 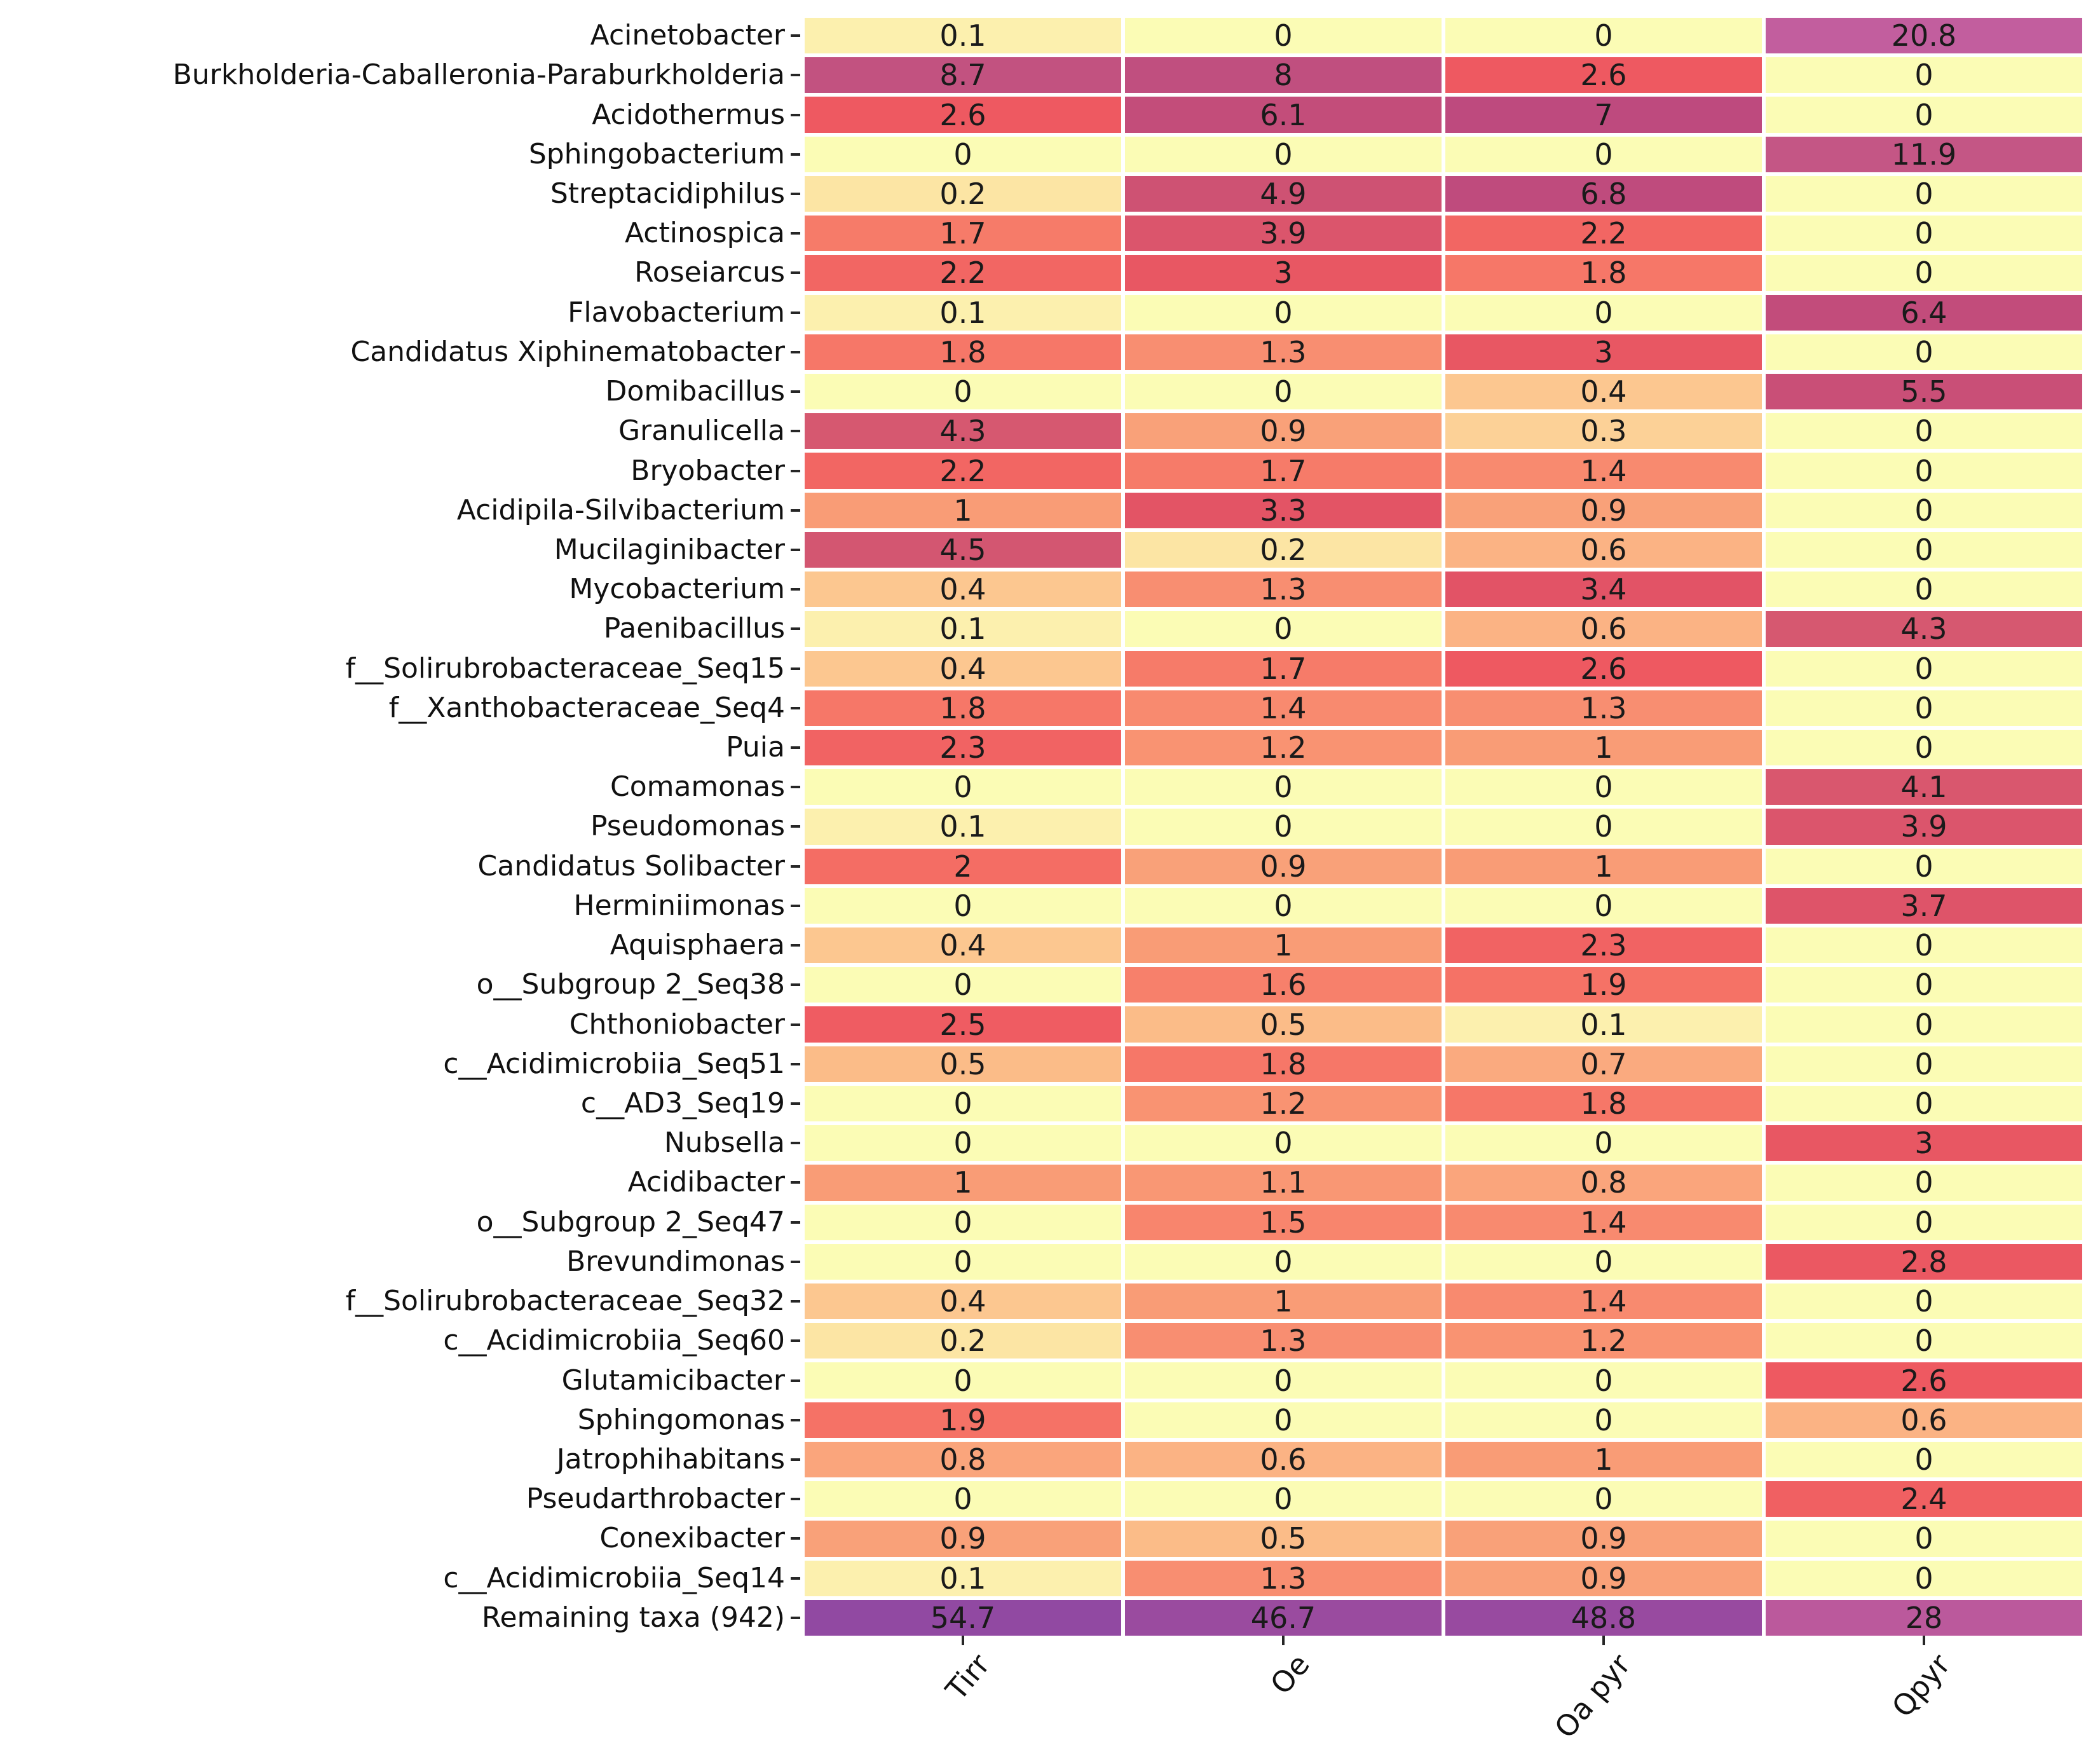 What do you see at coordinates (1283, 114) in the screenshot?
I see `cell-value: 6.1` at bounding box center [1283, 114].